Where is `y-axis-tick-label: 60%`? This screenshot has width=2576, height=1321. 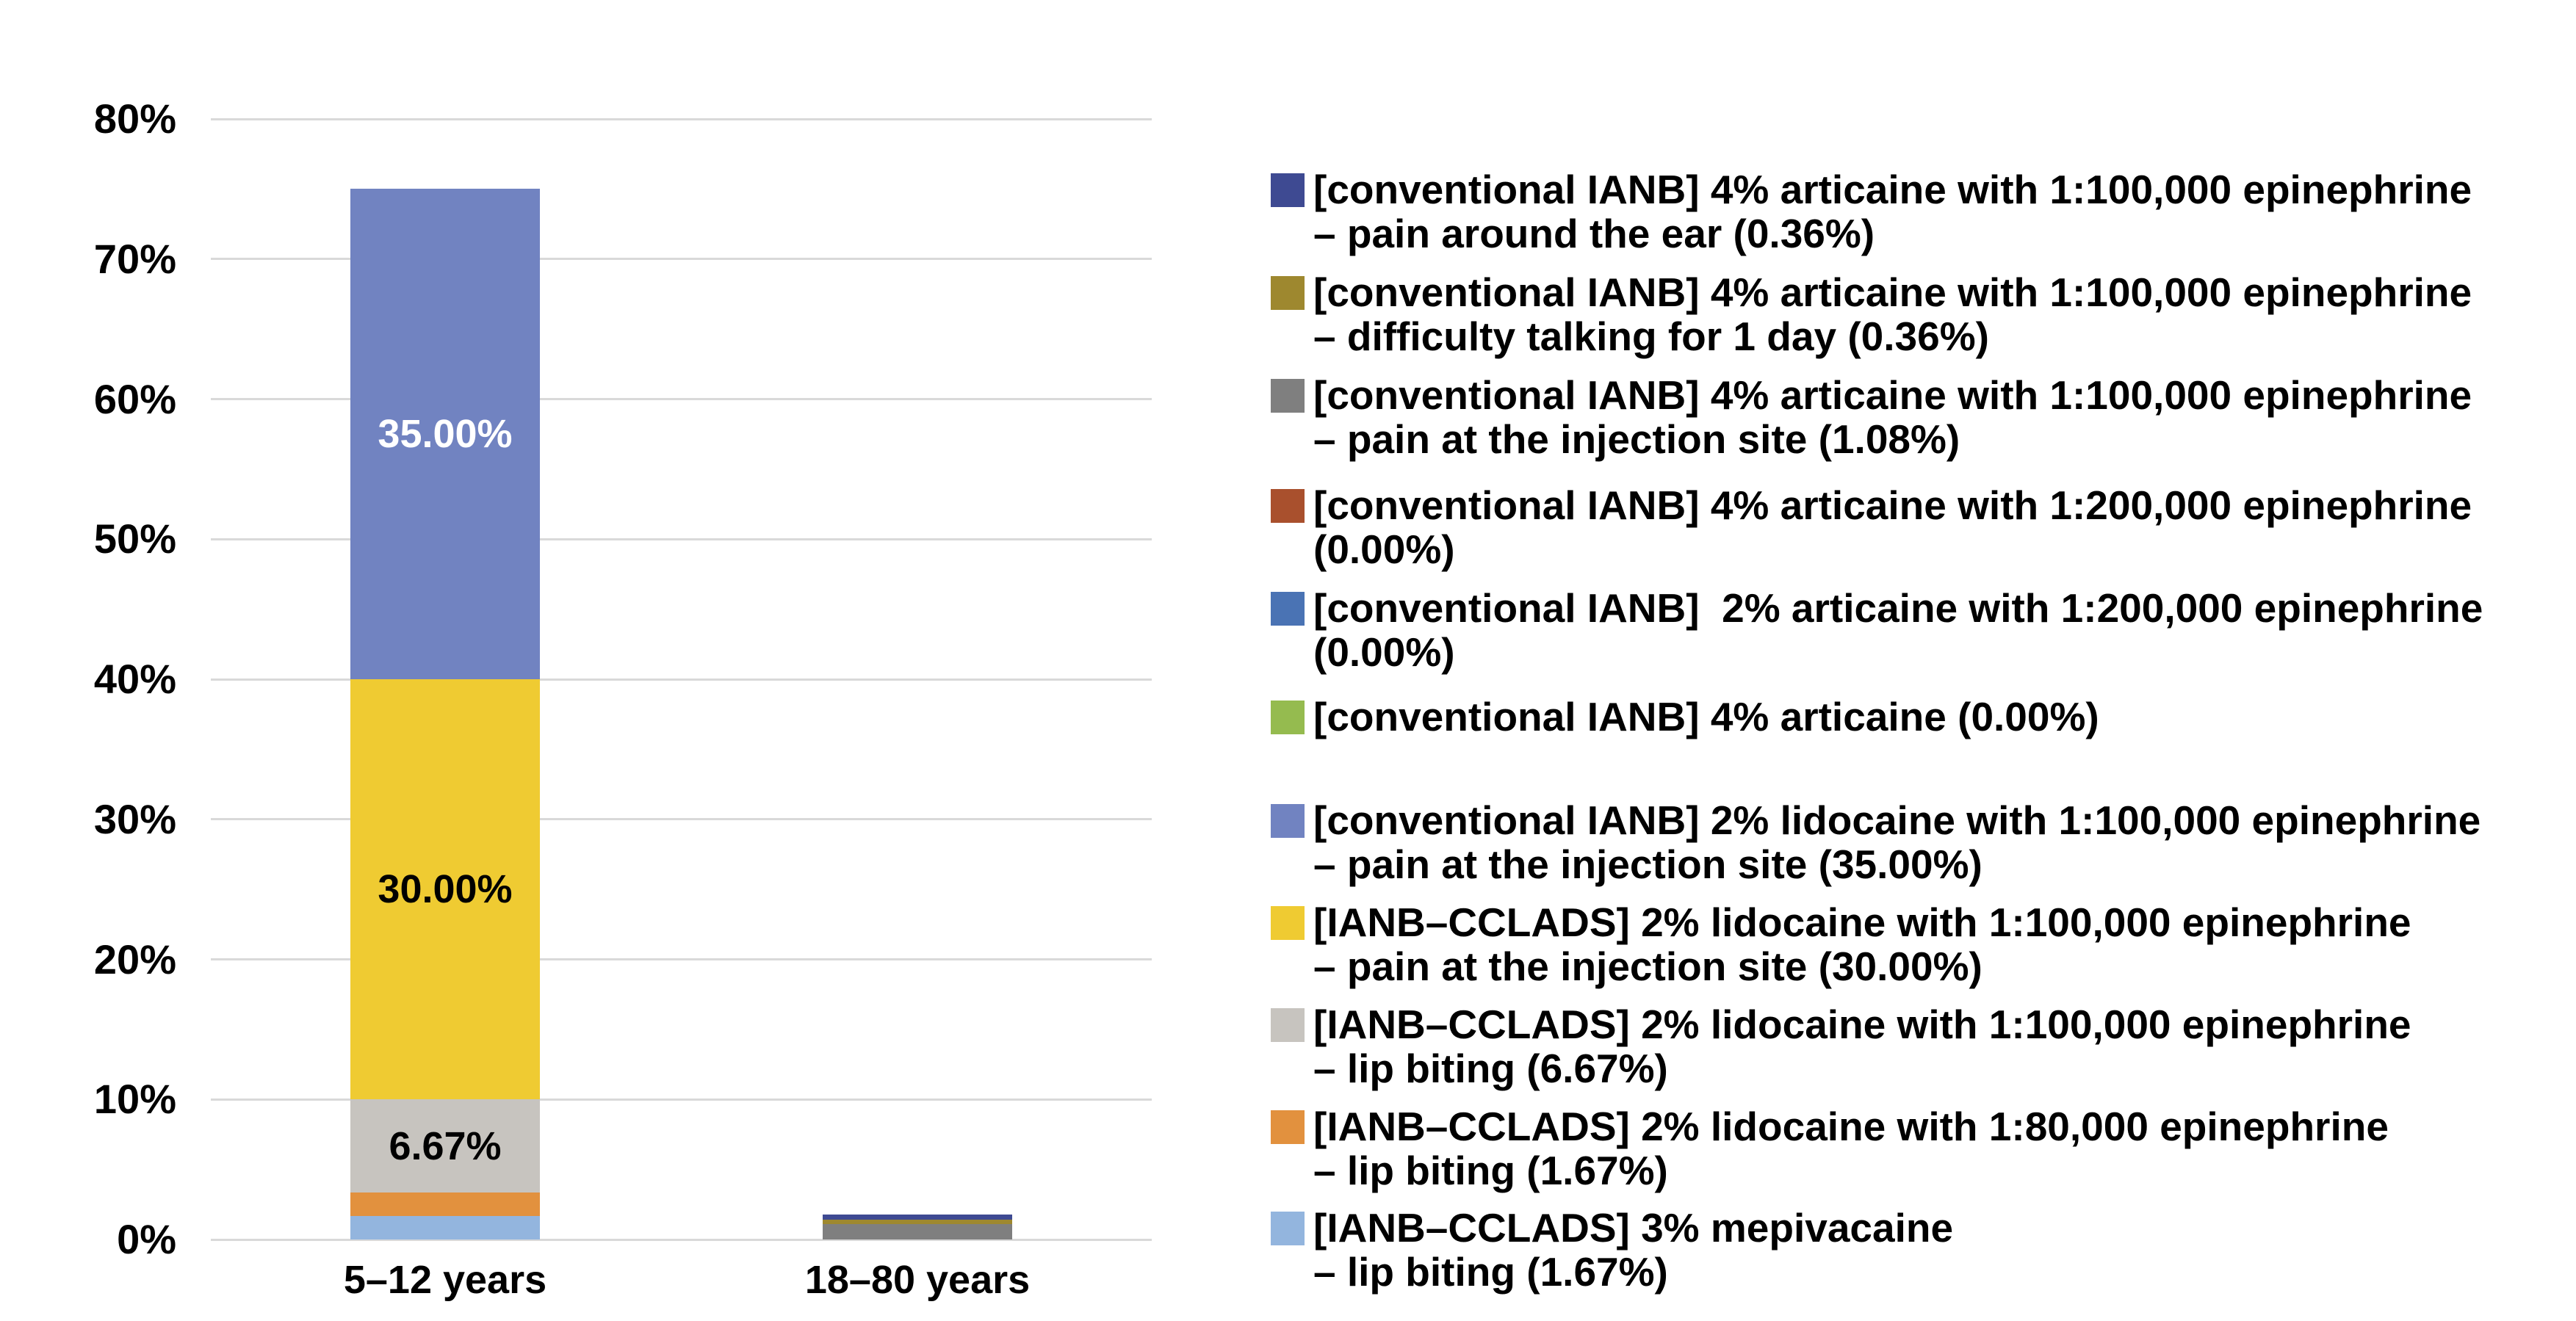
y-axis-tick-label: 60% is located at coordinates (134, 398).